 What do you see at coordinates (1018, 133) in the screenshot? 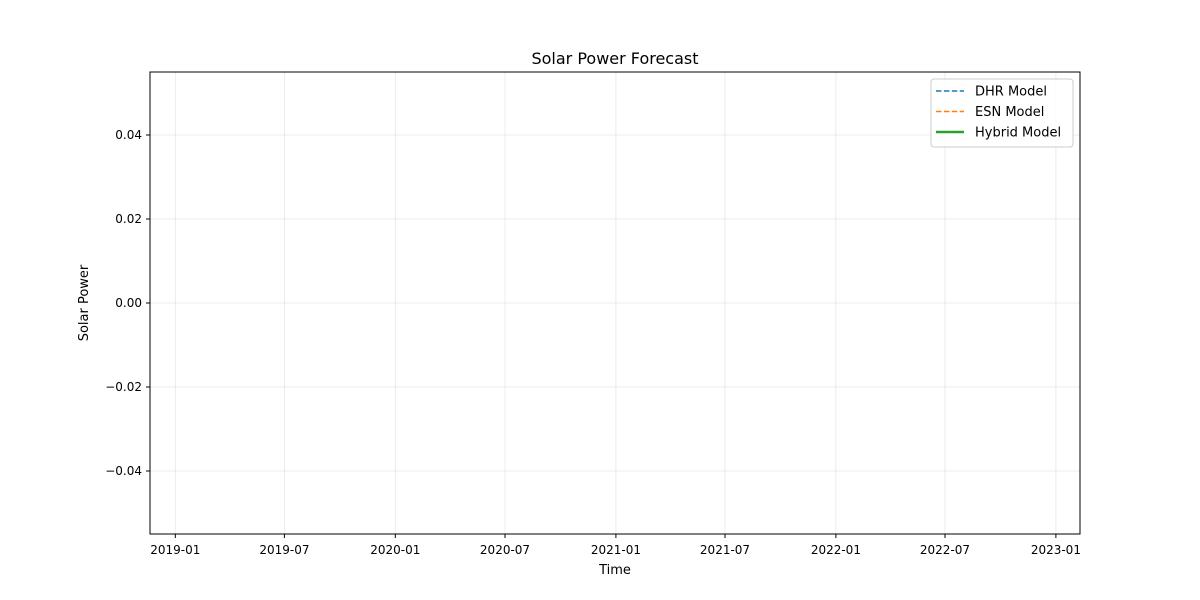
I see `legend-label: Hybrid Model` at bounding box center [1018, 133].